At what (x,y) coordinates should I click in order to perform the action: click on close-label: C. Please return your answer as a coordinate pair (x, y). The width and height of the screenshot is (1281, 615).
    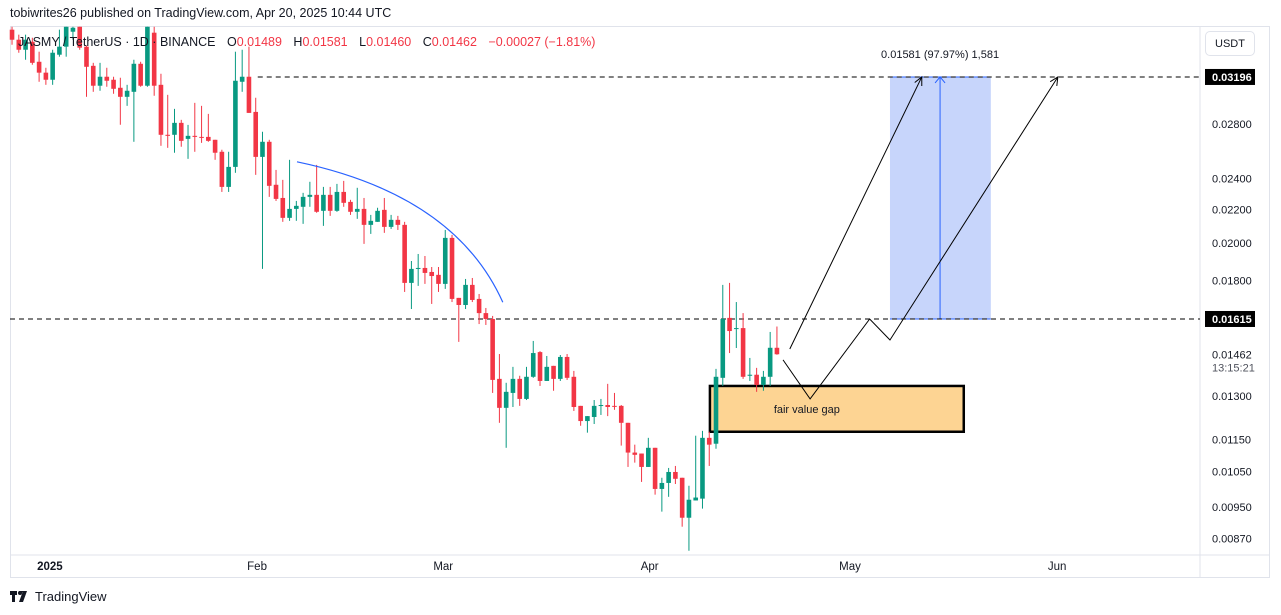
    Looking at the image, I should click on (427, 42).